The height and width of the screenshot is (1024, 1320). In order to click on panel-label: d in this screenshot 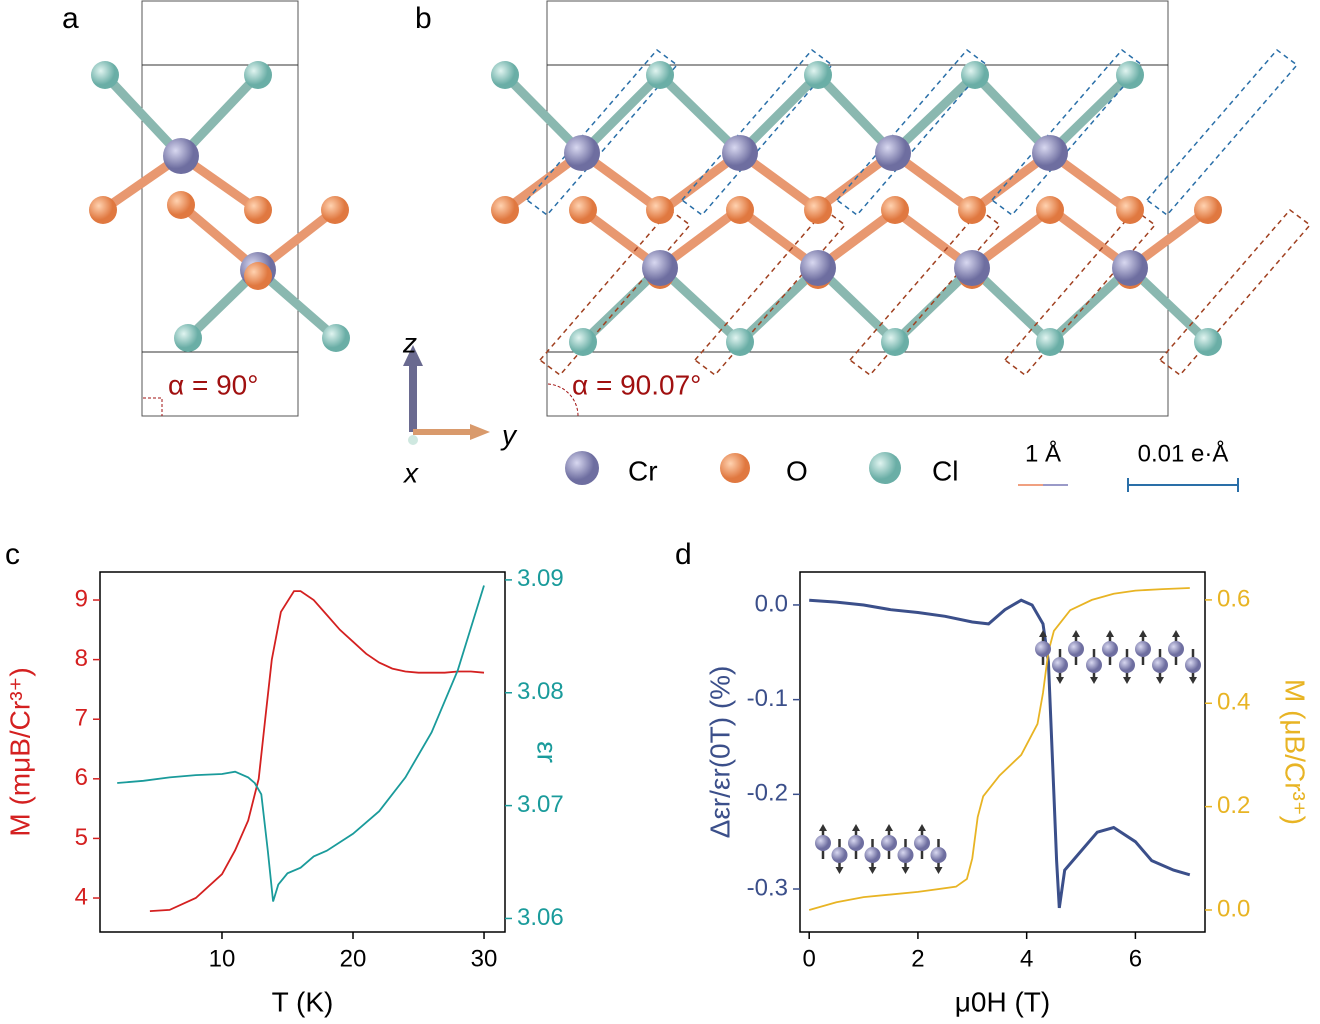, I will do `click(683, 554)`.